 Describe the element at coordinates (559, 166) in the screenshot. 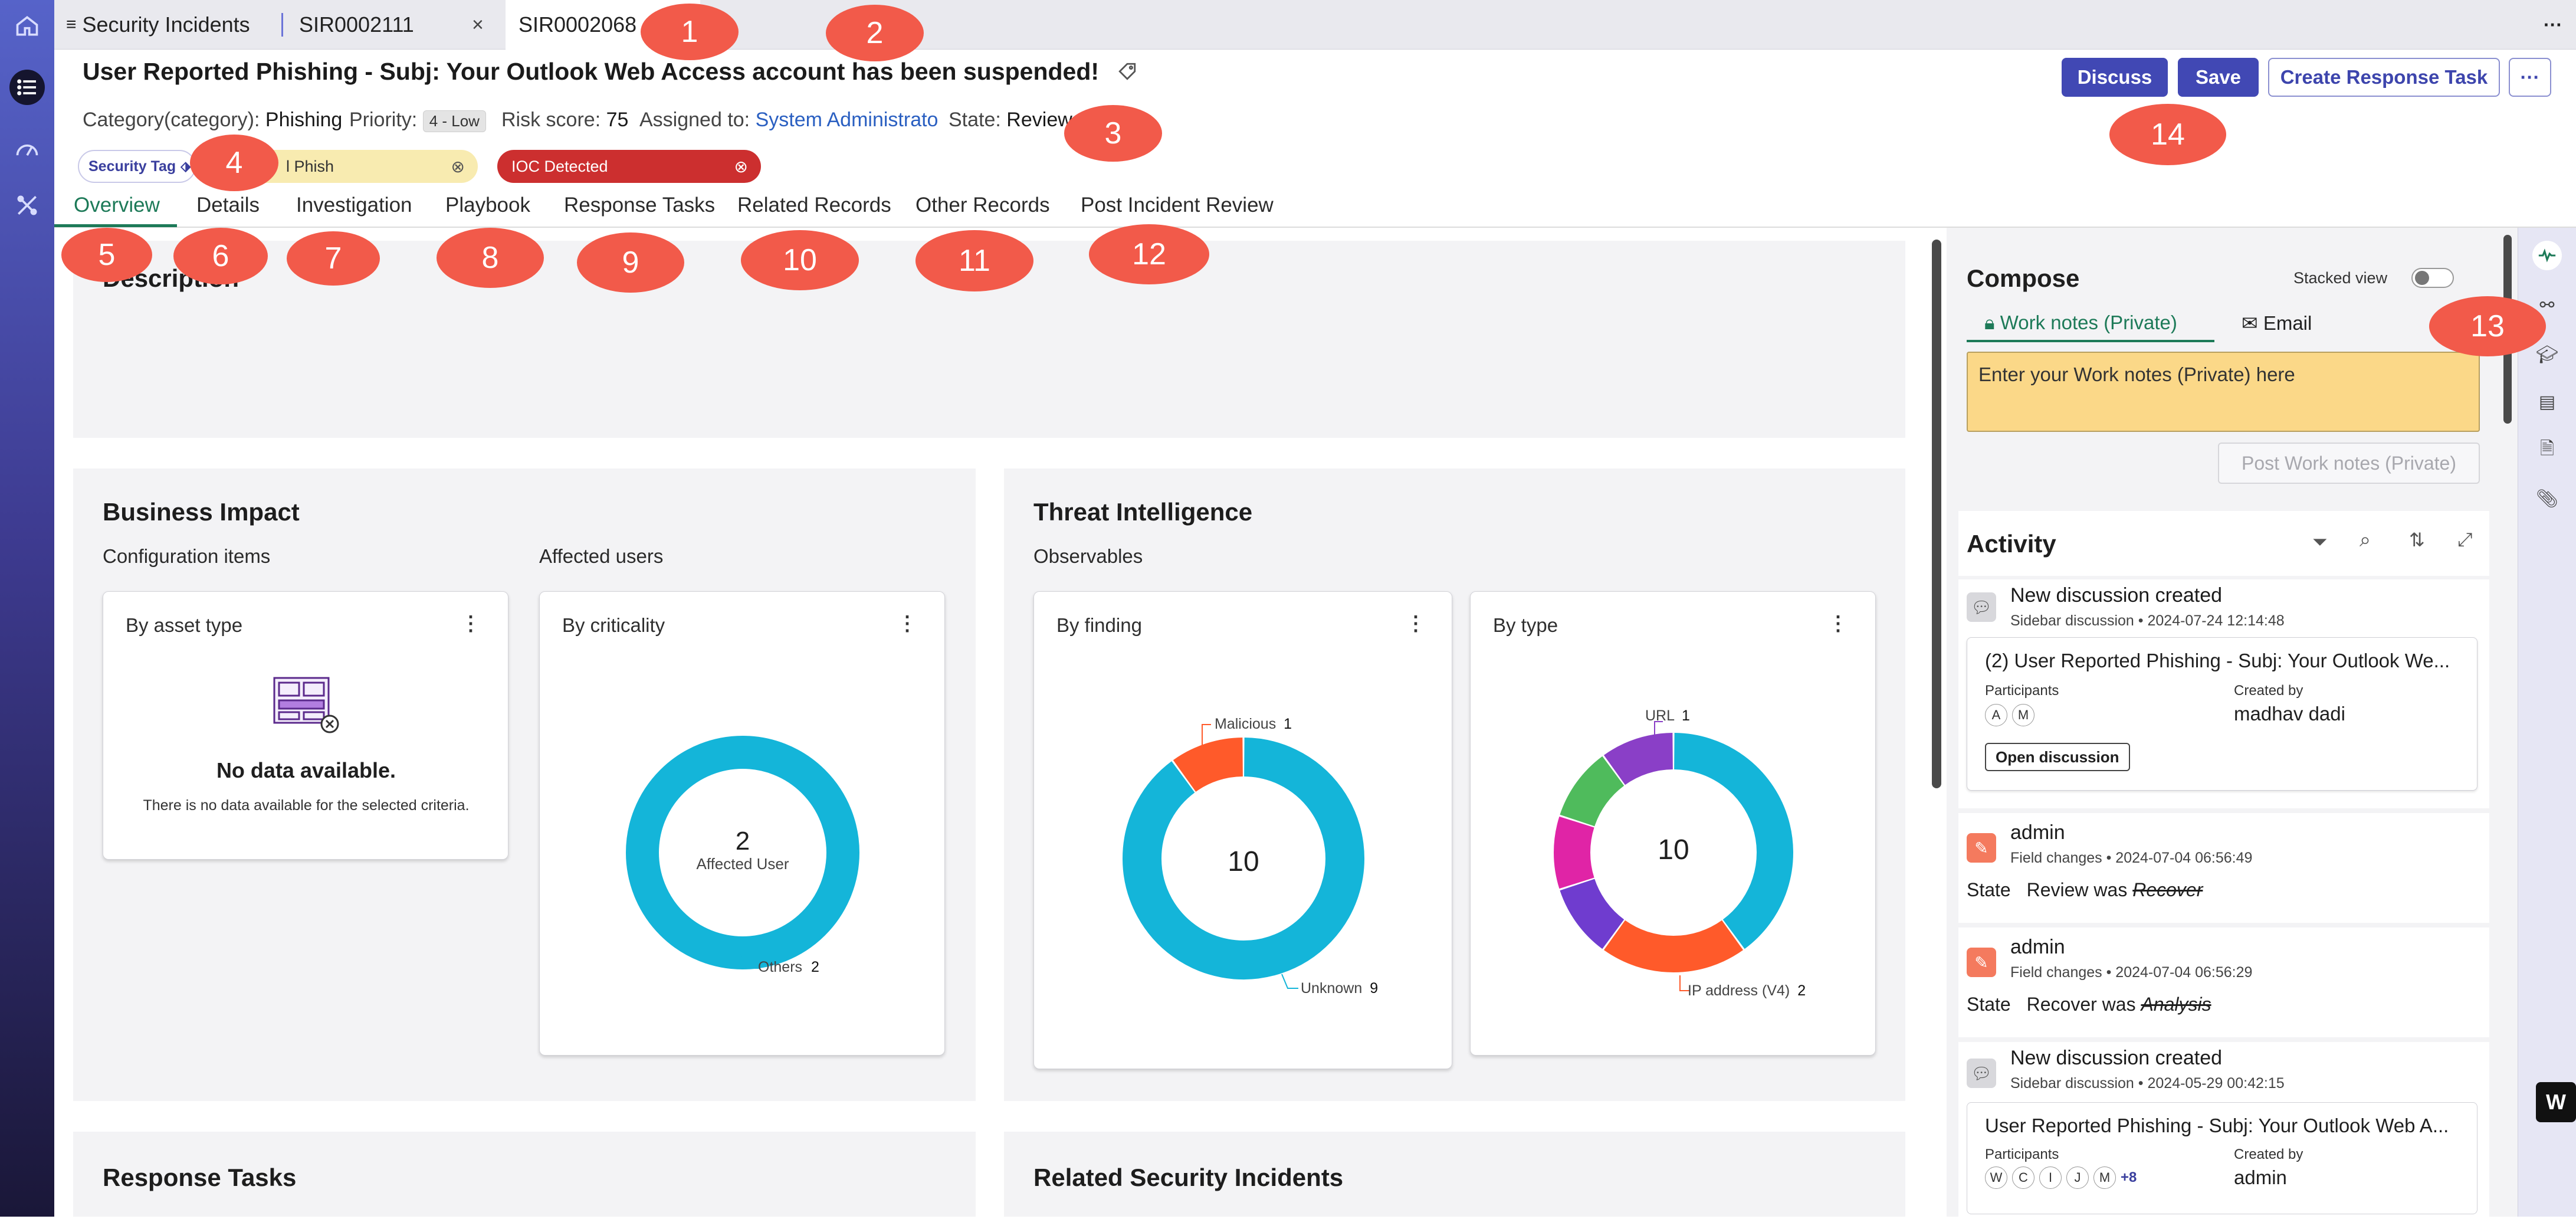

I see `tag-pill-label: IOC Detected` at that location.